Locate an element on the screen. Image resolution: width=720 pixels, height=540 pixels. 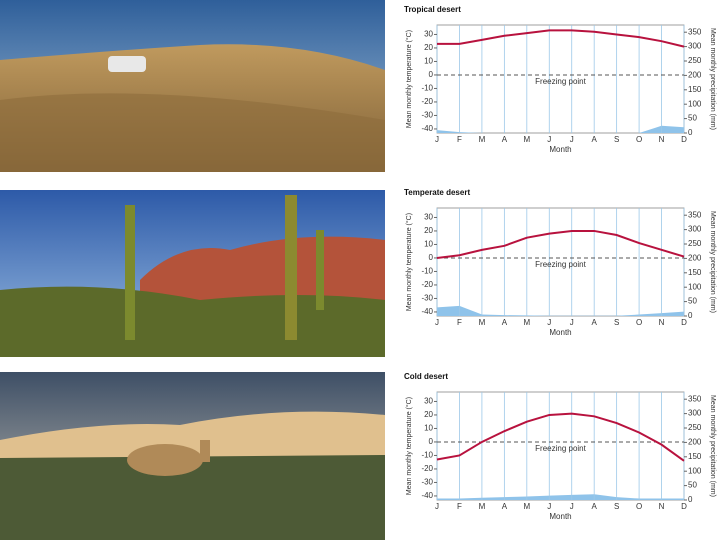
chart-title: Cold desert is located at coordinates (426, 376).